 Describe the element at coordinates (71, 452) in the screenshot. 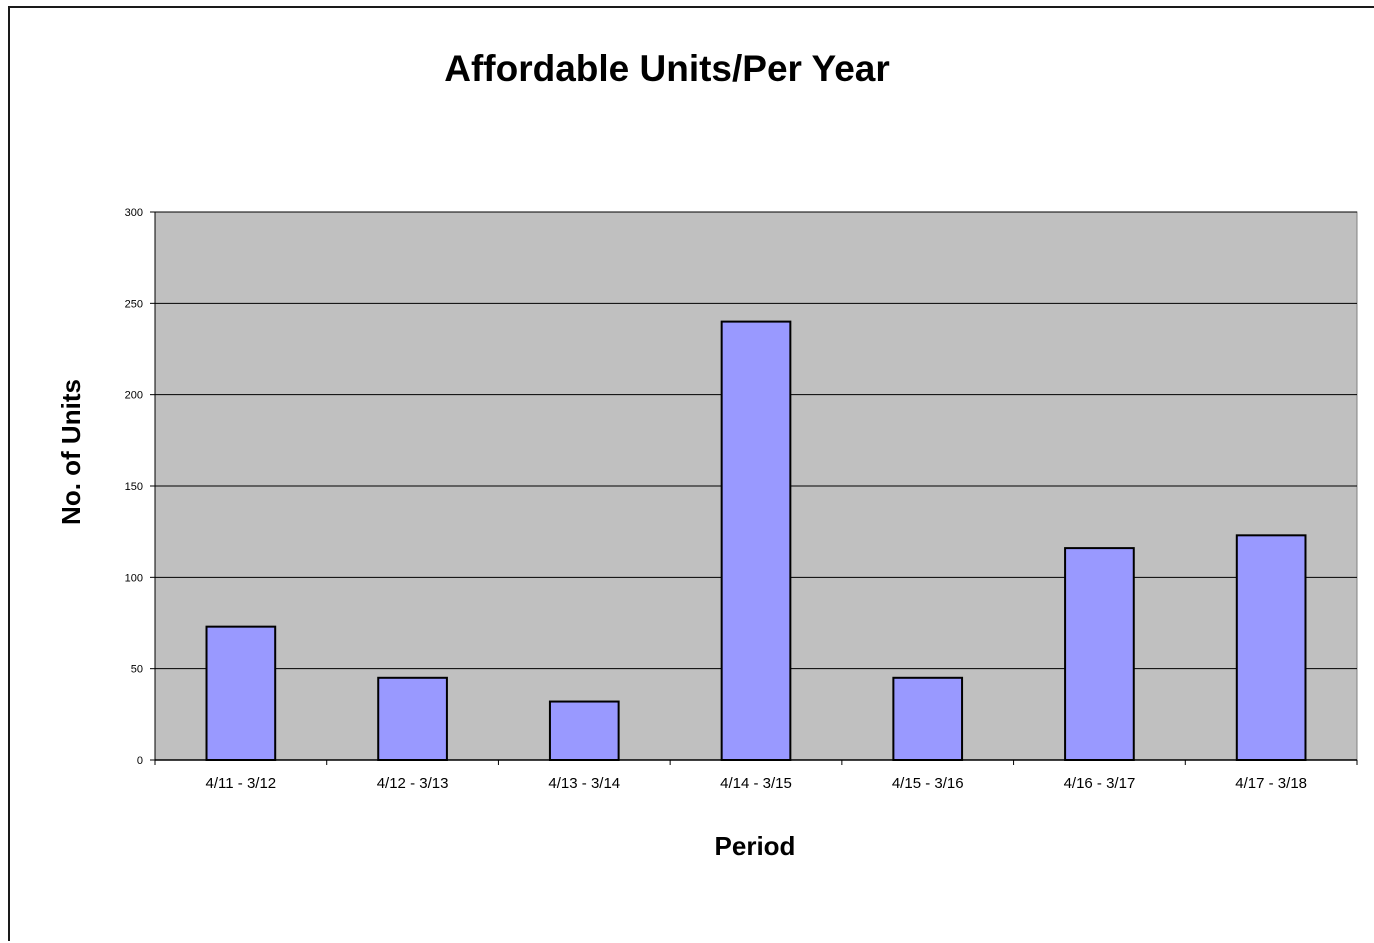

I see `y-axis-title: No. of Units` at that location.